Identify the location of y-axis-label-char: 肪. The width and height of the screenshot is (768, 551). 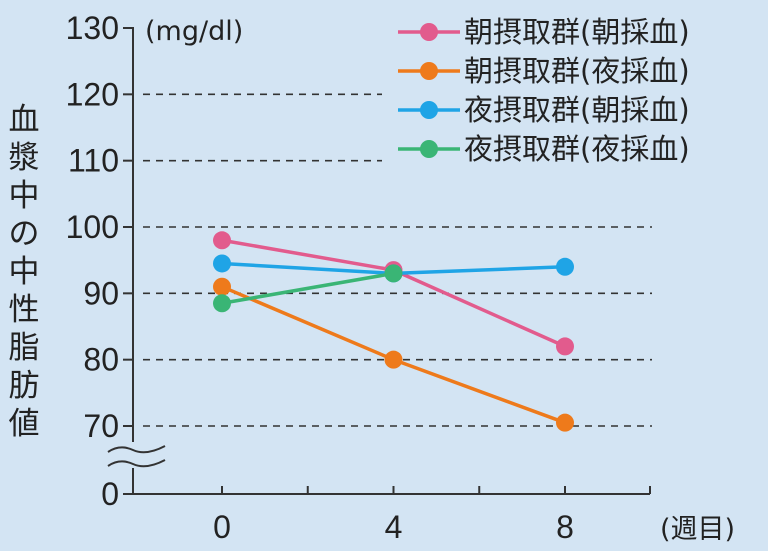
(24, 386).